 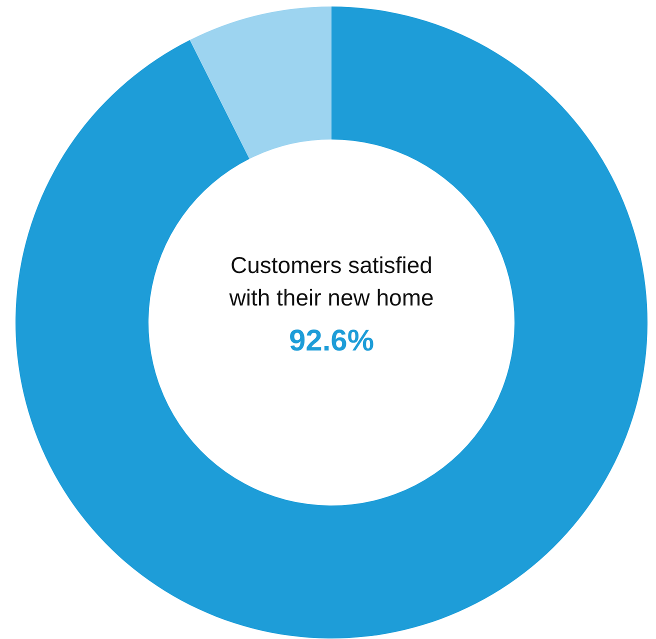 I want to click on text: Customers satisfied with their new home, so click(x=331, y=281).